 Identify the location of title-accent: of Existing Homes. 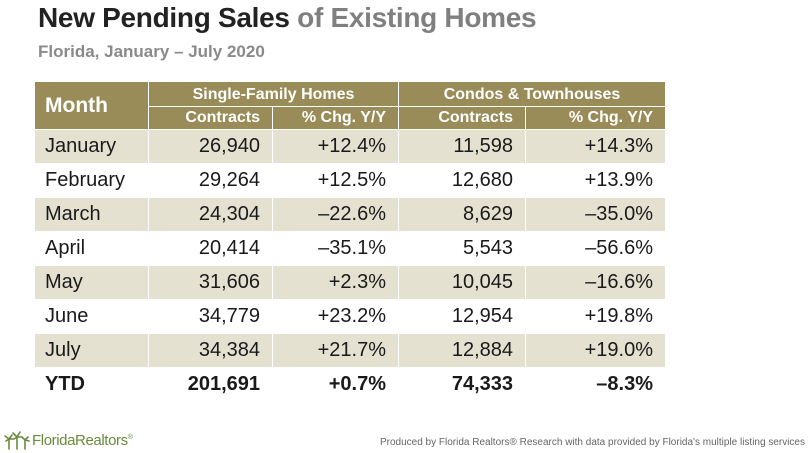
(417, 17).